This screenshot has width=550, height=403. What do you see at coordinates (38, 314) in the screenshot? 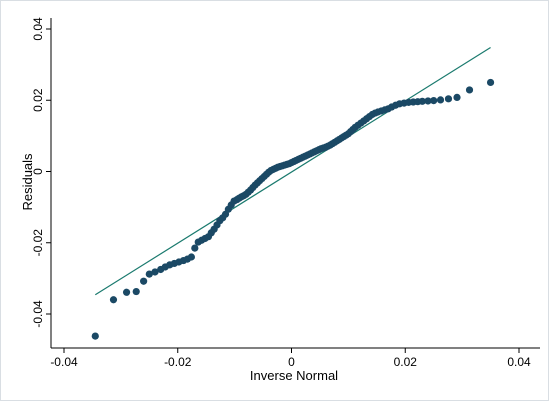
I see `y-tick-label: -0.04` at bounding box center [38, 314].